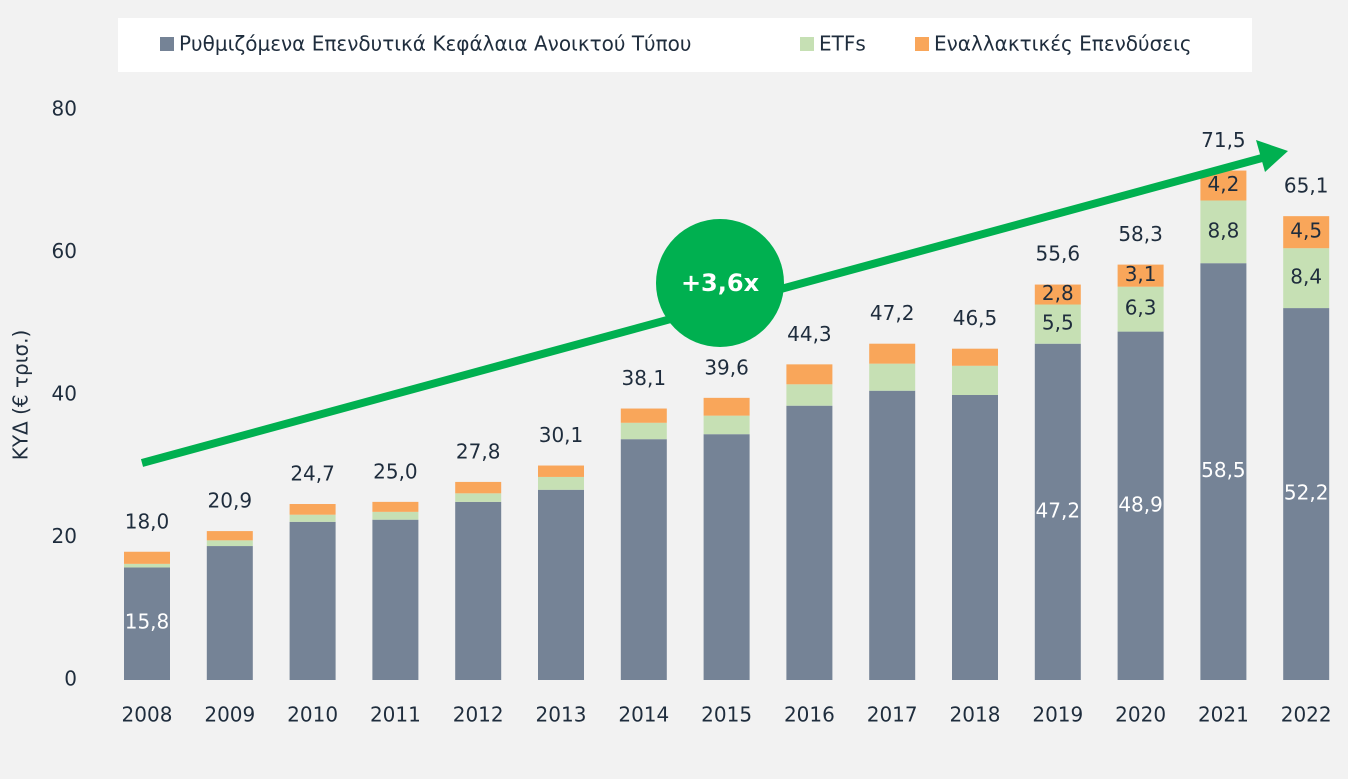 The width and height of the screenshot is (1348, 779). I want to click on x-tick-label: 2011, so click(395, 715).